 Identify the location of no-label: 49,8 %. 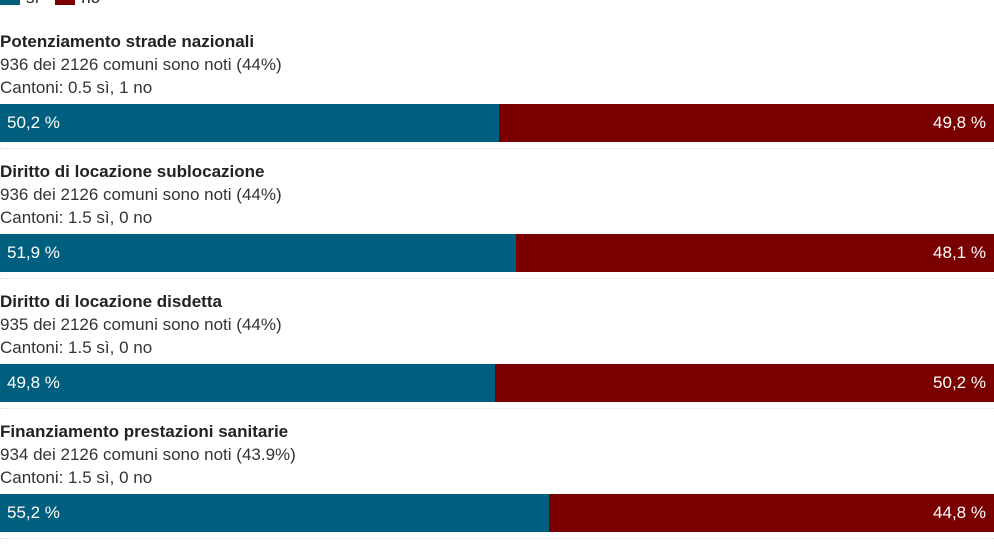
(959, 122).